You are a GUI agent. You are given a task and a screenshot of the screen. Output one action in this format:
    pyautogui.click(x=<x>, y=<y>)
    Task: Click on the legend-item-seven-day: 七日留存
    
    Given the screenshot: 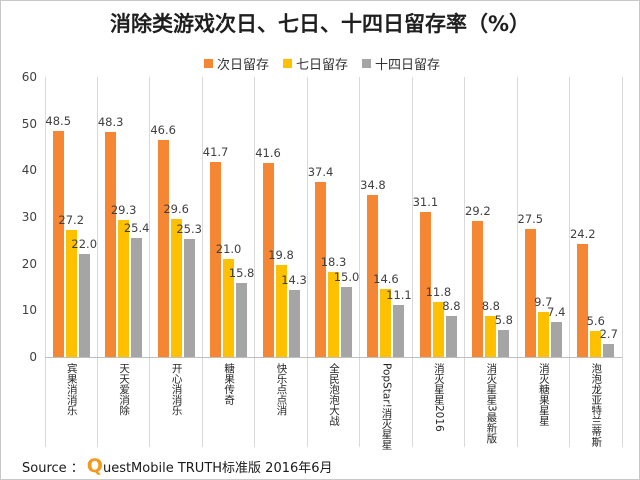 What is the action you would take?
    pyautogui.click(x=315, y=63)
    